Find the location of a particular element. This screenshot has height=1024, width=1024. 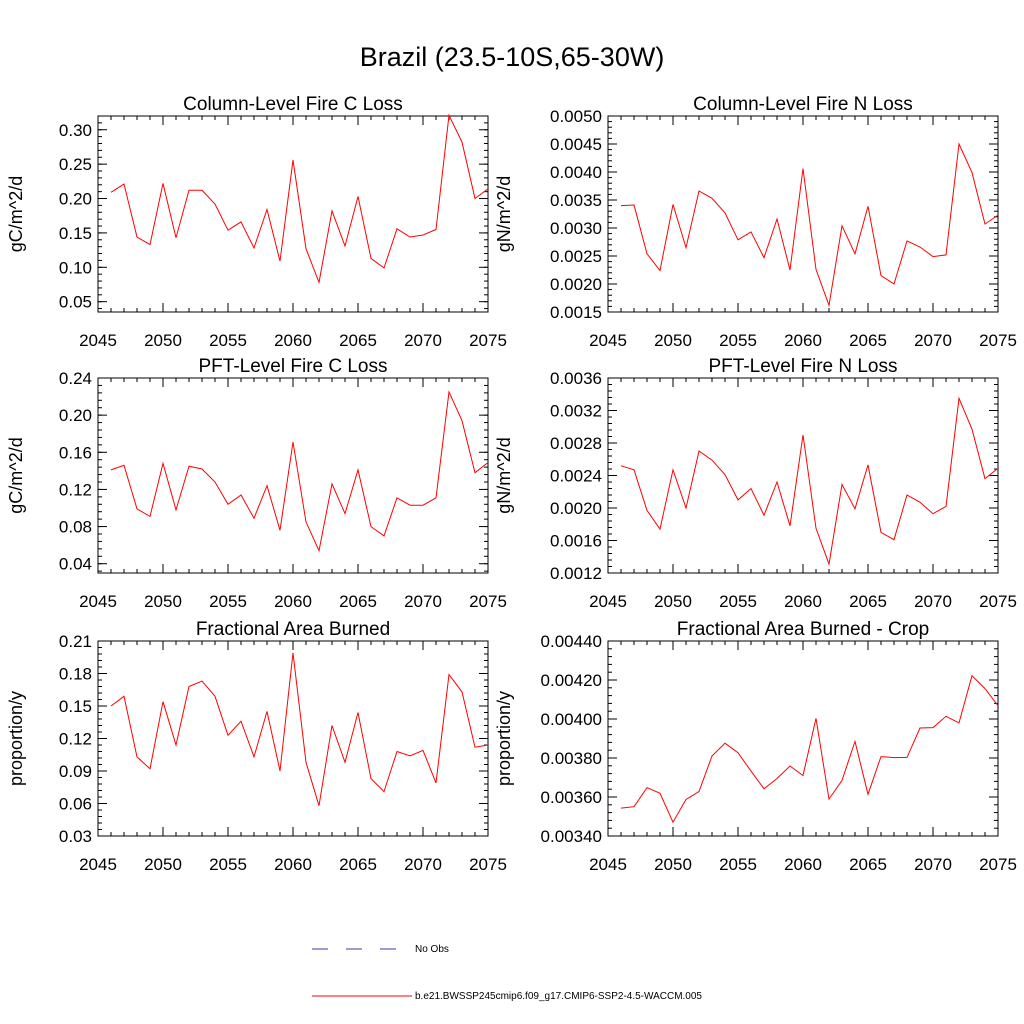

y-tick-label: 0.25 is located at coordinates (75, 164).